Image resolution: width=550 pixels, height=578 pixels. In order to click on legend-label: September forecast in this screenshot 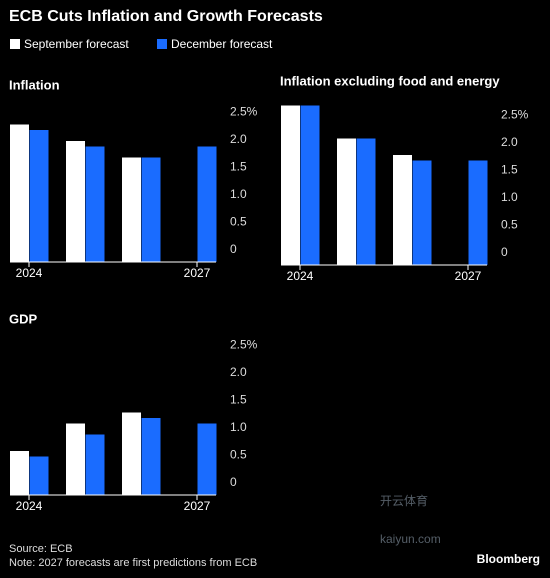, I will do `click(76, 44)`.